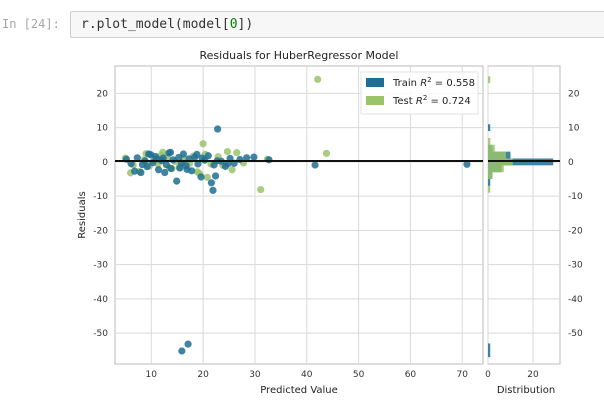  What do you see at coordinates (255, 375) in the screenshot?
I see `x-tick-label: 30` at bounding box center [255, 375].